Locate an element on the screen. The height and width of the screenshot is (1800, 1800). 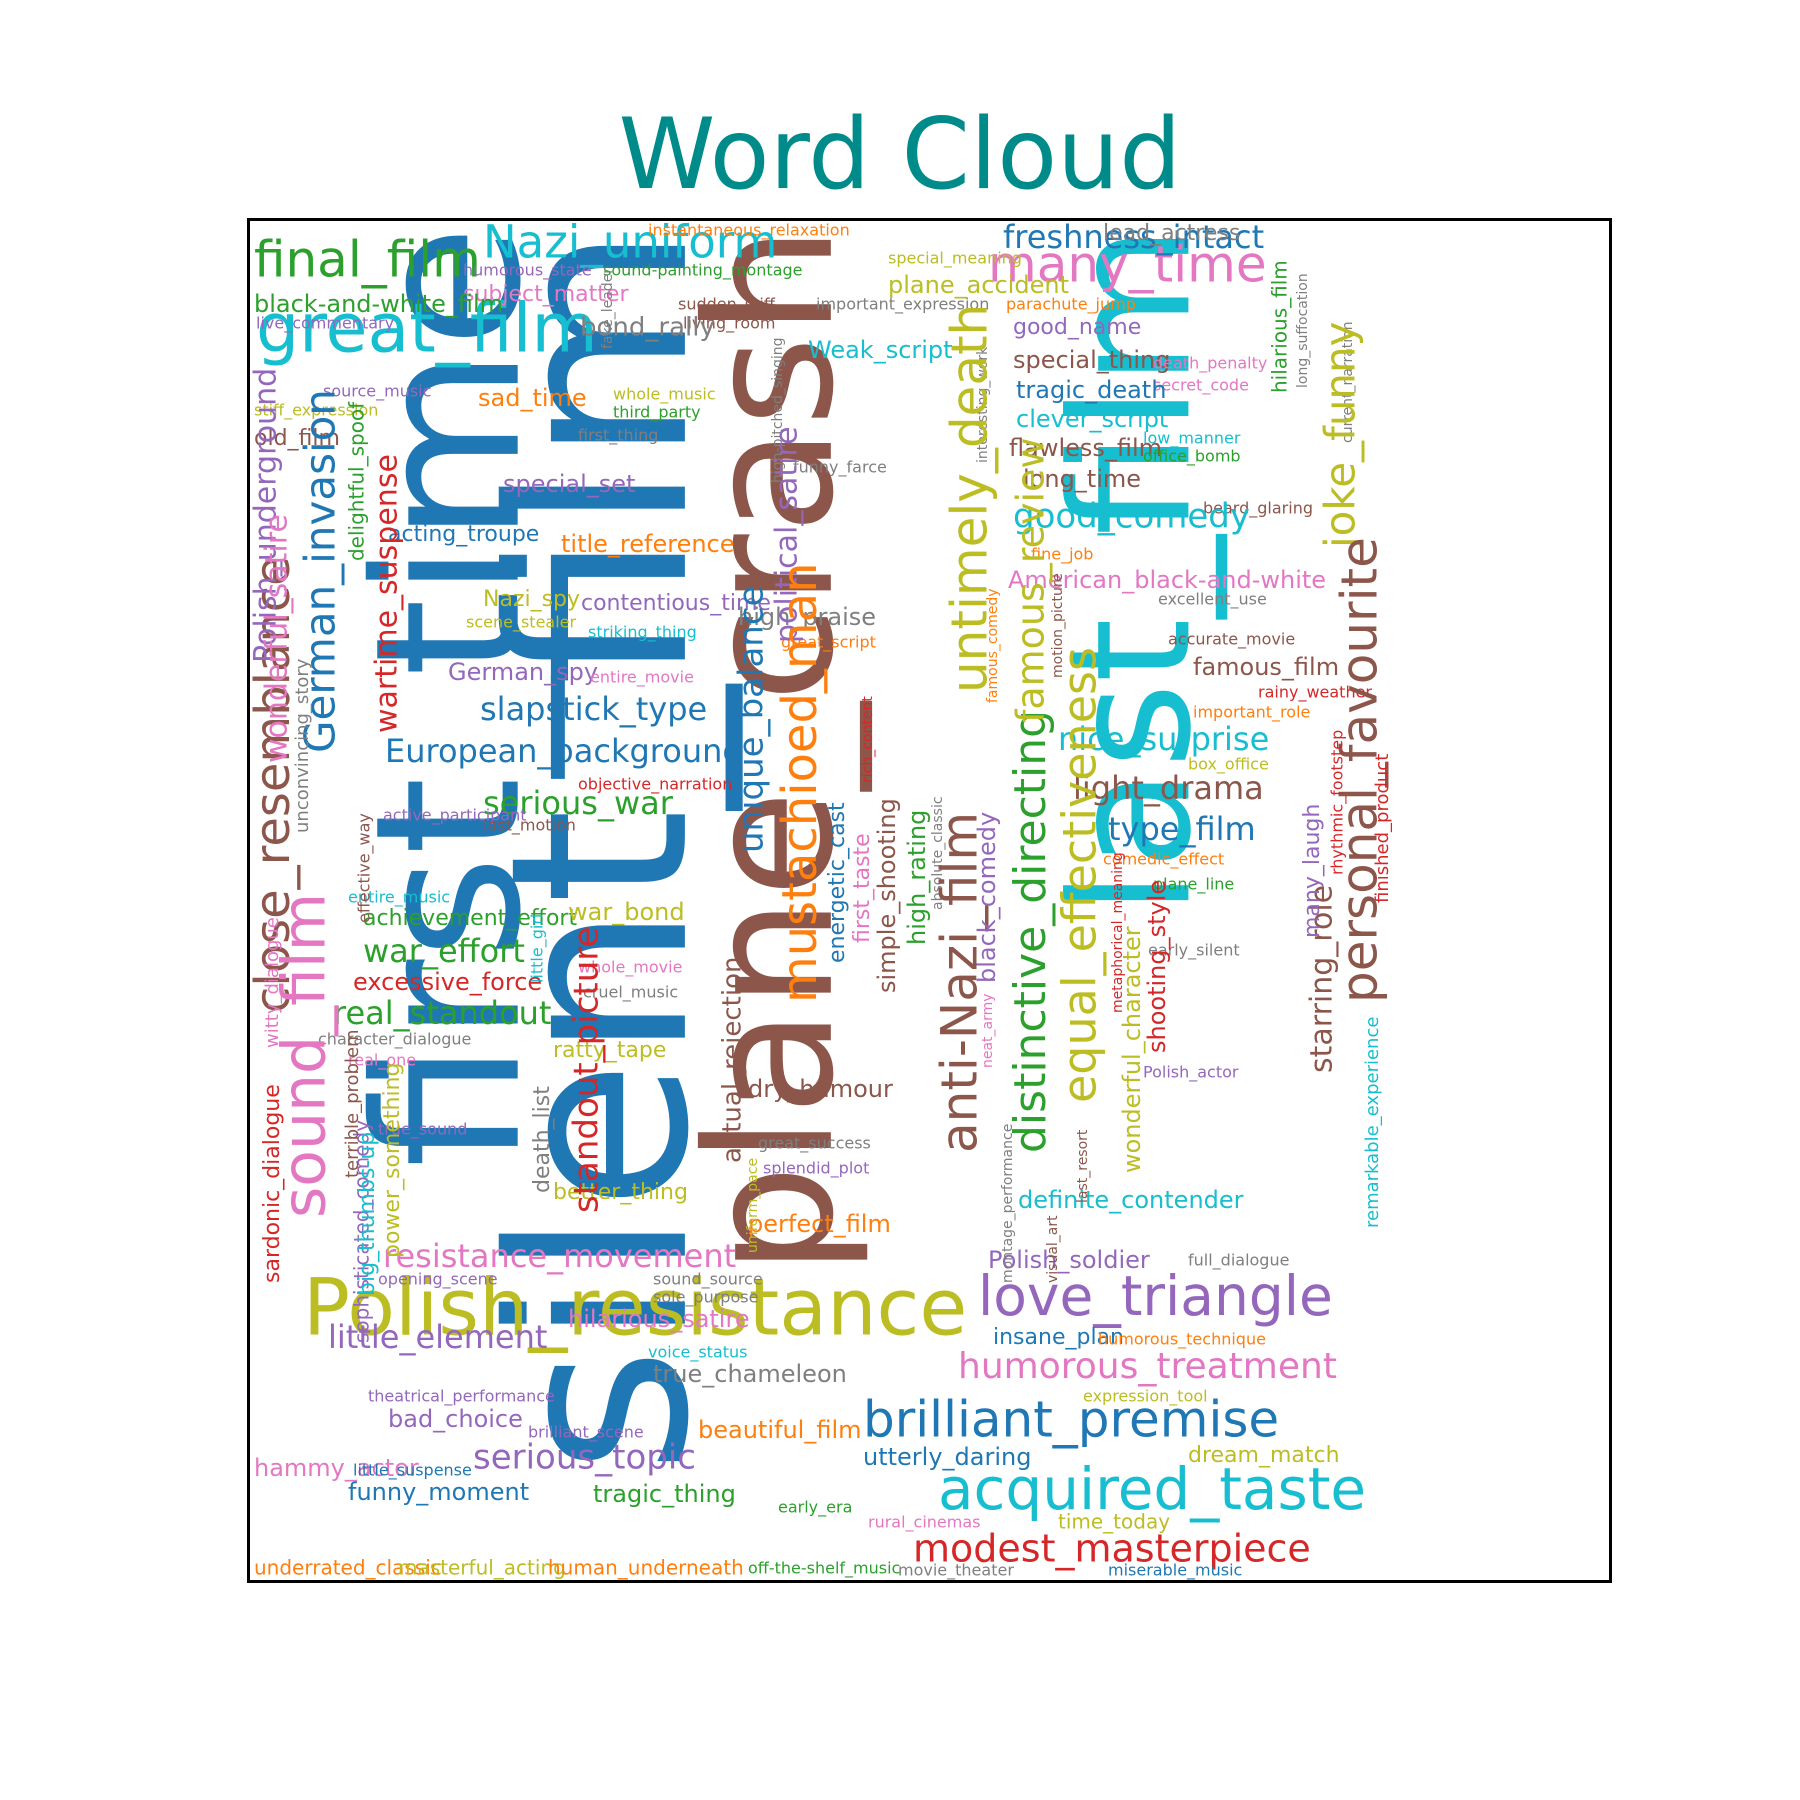
word-war-bond: war_bond is located at coordinates (626, 912).